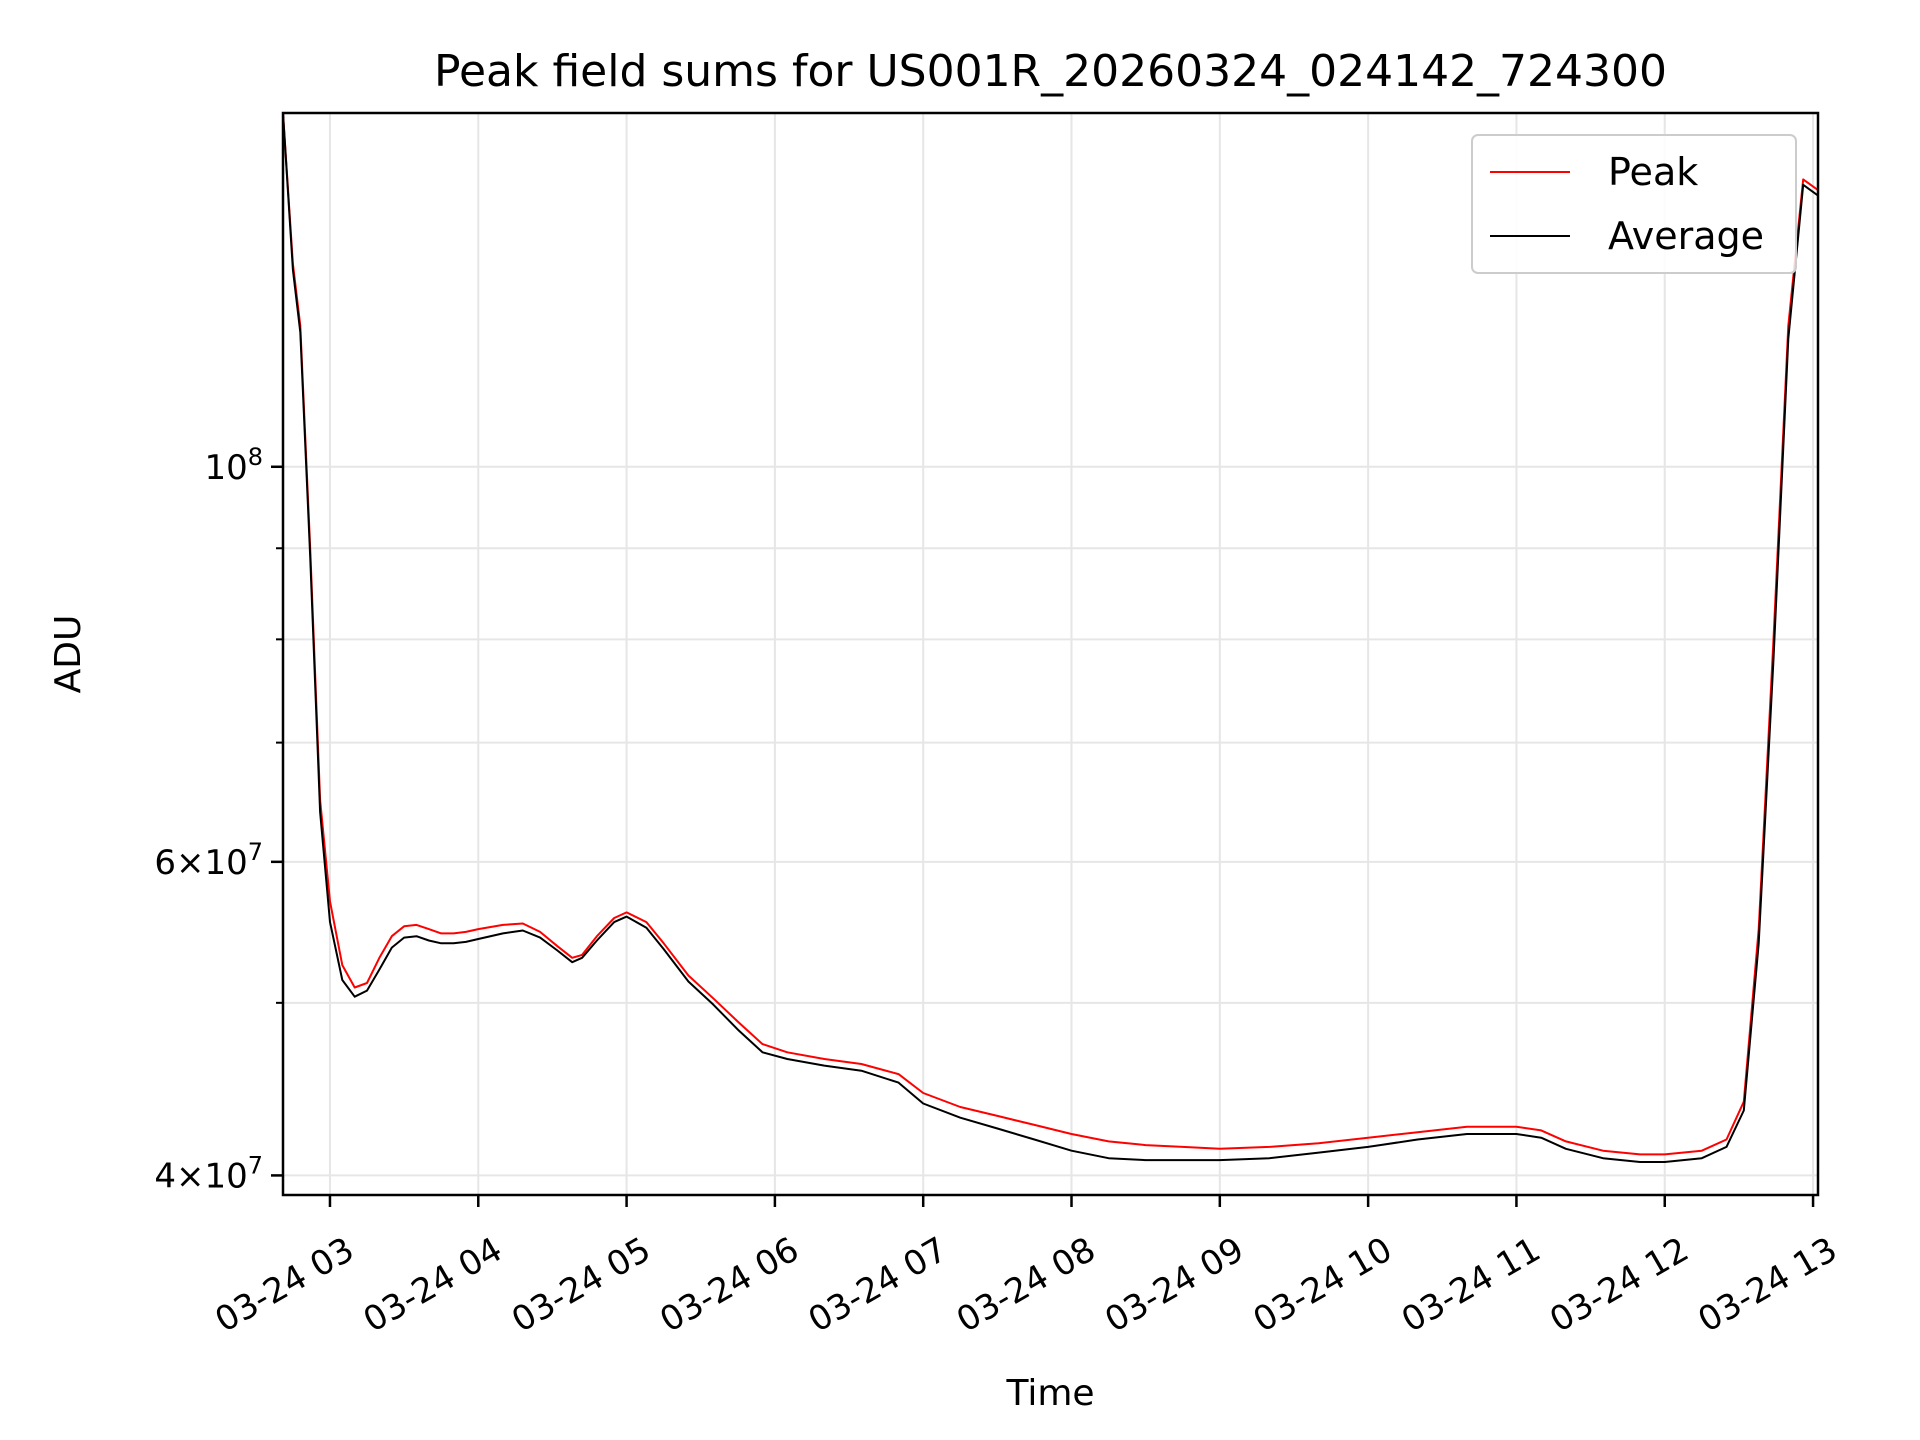 The width and height of the screenshot is (1920, 1440). I want to click on y-tick-label: 6×107, so click(208, 860).